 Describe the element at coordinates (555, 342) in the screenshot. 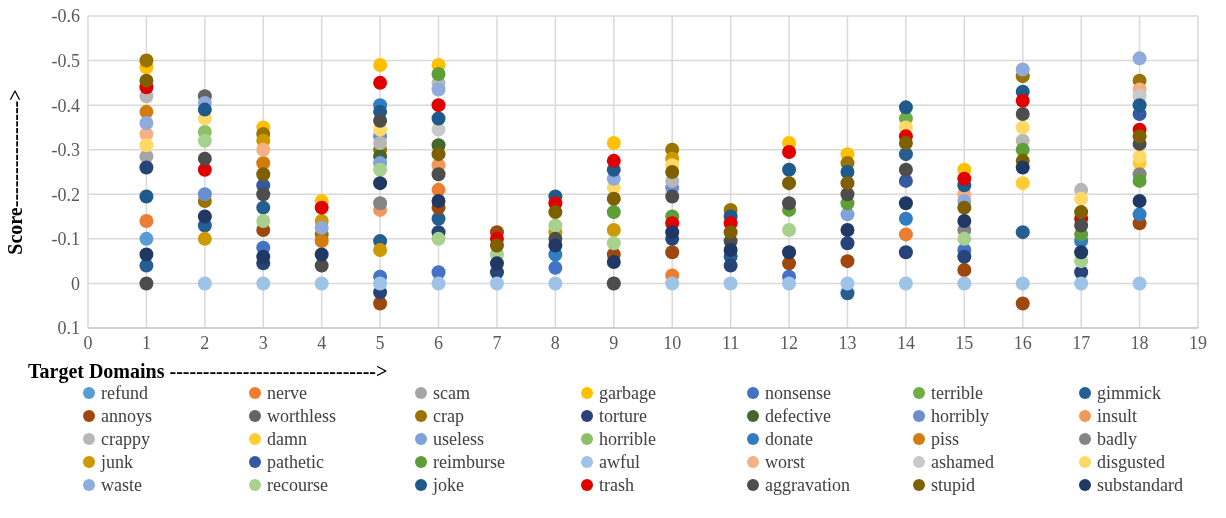

I see `x-tick-label: 8` at that location.